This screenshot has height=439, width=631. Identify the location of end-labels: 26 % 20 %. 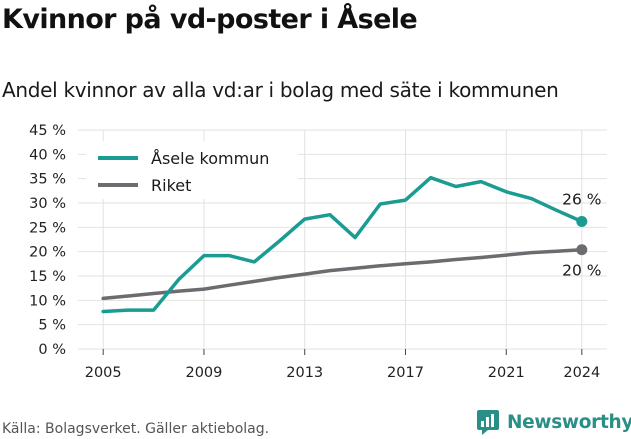
(581, 234).